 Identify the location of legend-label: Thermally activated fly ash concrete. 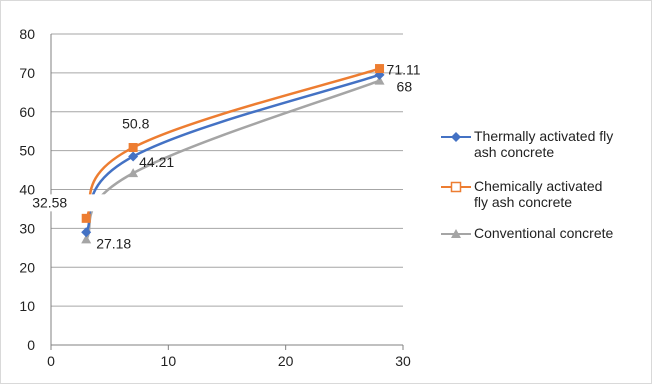
(543, 144).